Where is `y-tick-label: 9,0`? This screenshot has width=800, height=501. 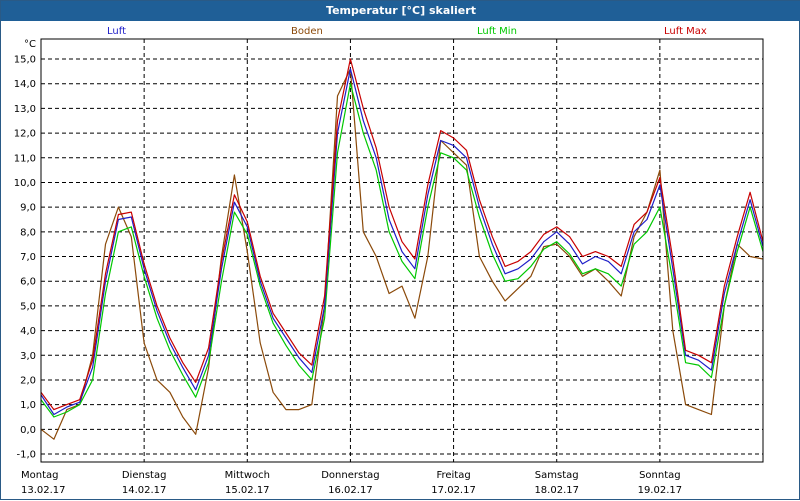 y-tick-label: 9,0 is located at coordinates (28, 208).